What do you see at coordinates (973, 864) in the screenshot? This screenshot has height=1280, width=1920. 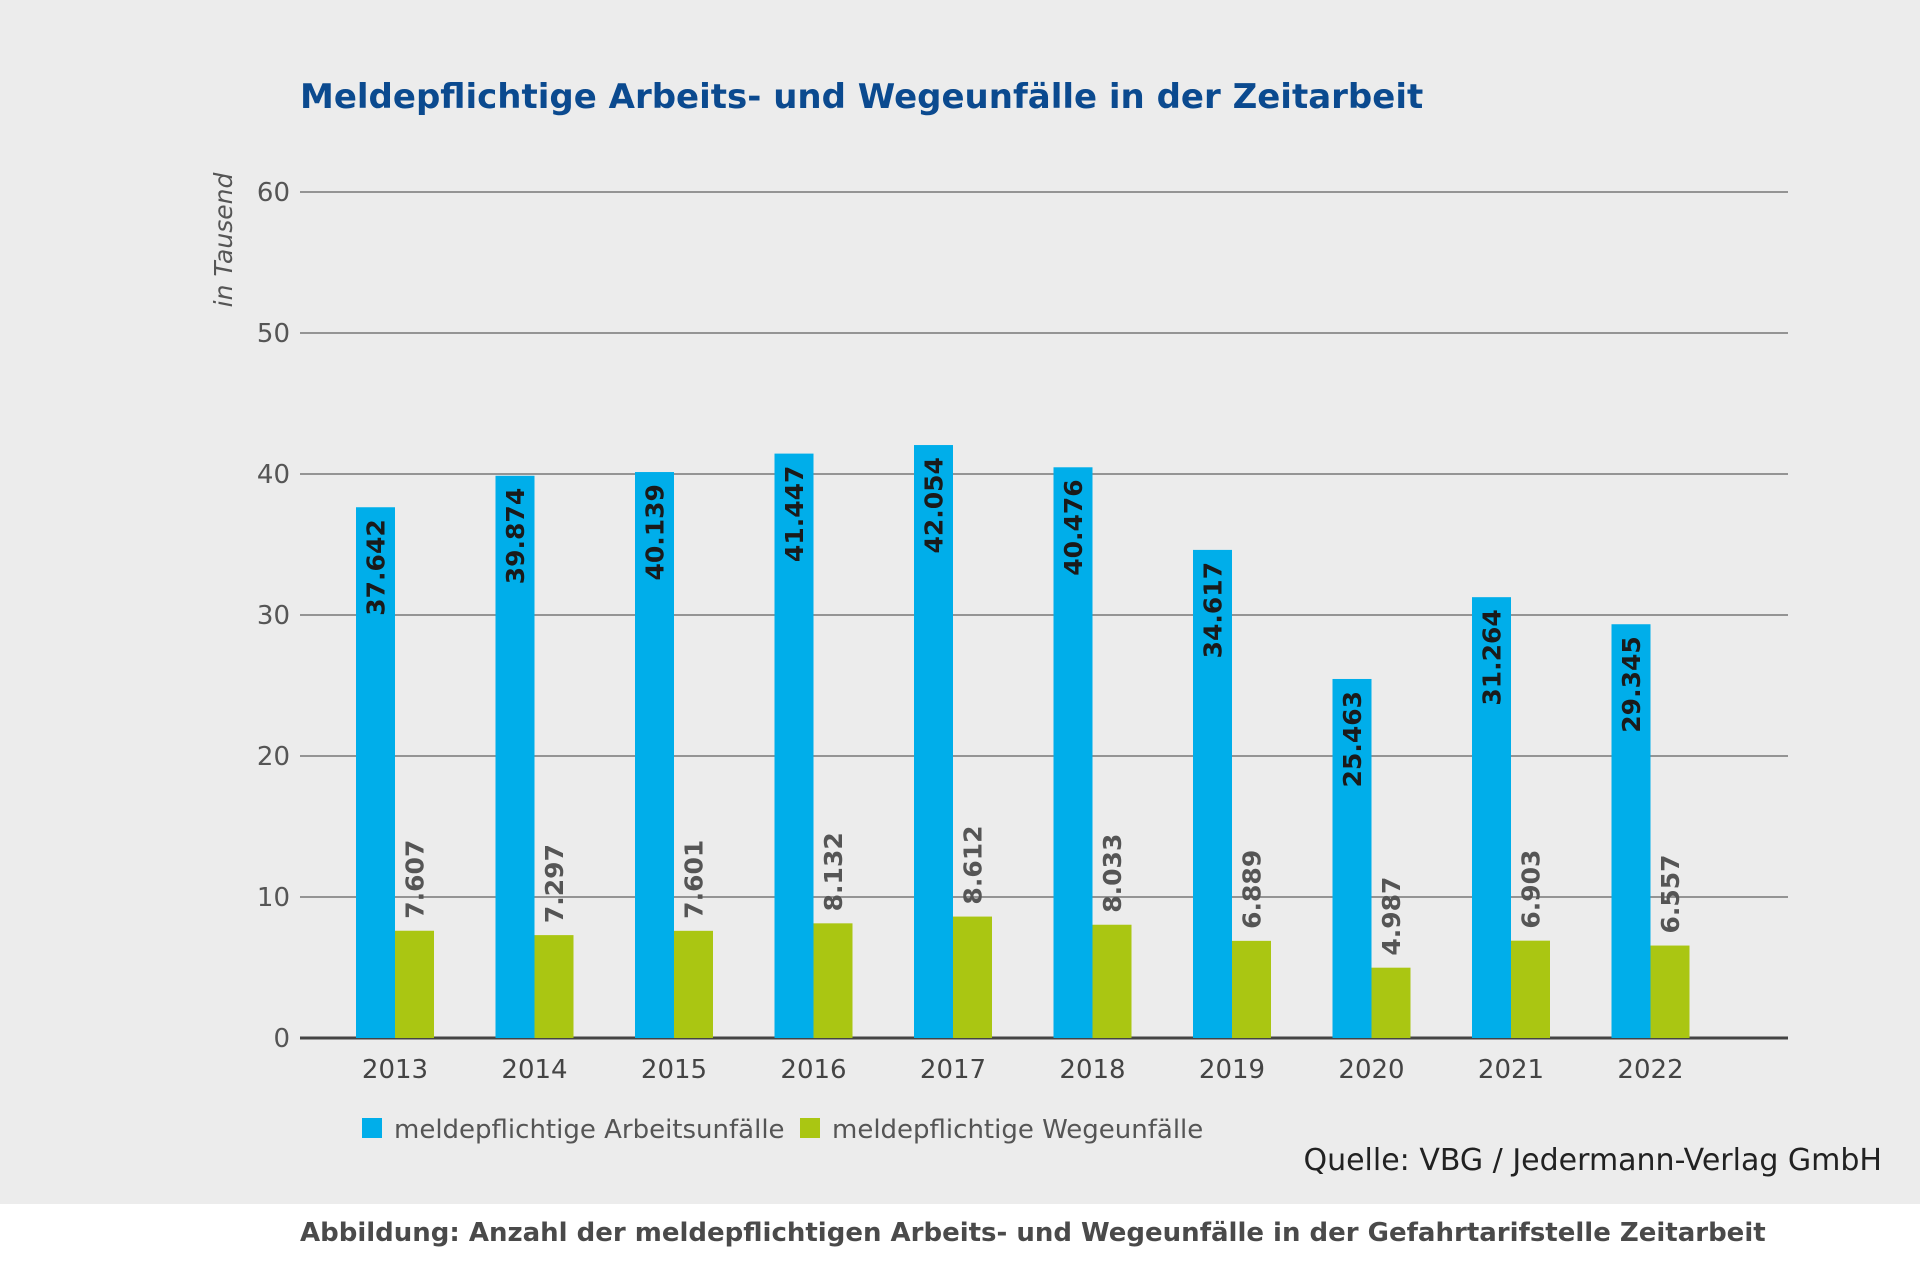 I see `data-label-wegeunfaelle: 8.612` at bounding box center [973, 864].